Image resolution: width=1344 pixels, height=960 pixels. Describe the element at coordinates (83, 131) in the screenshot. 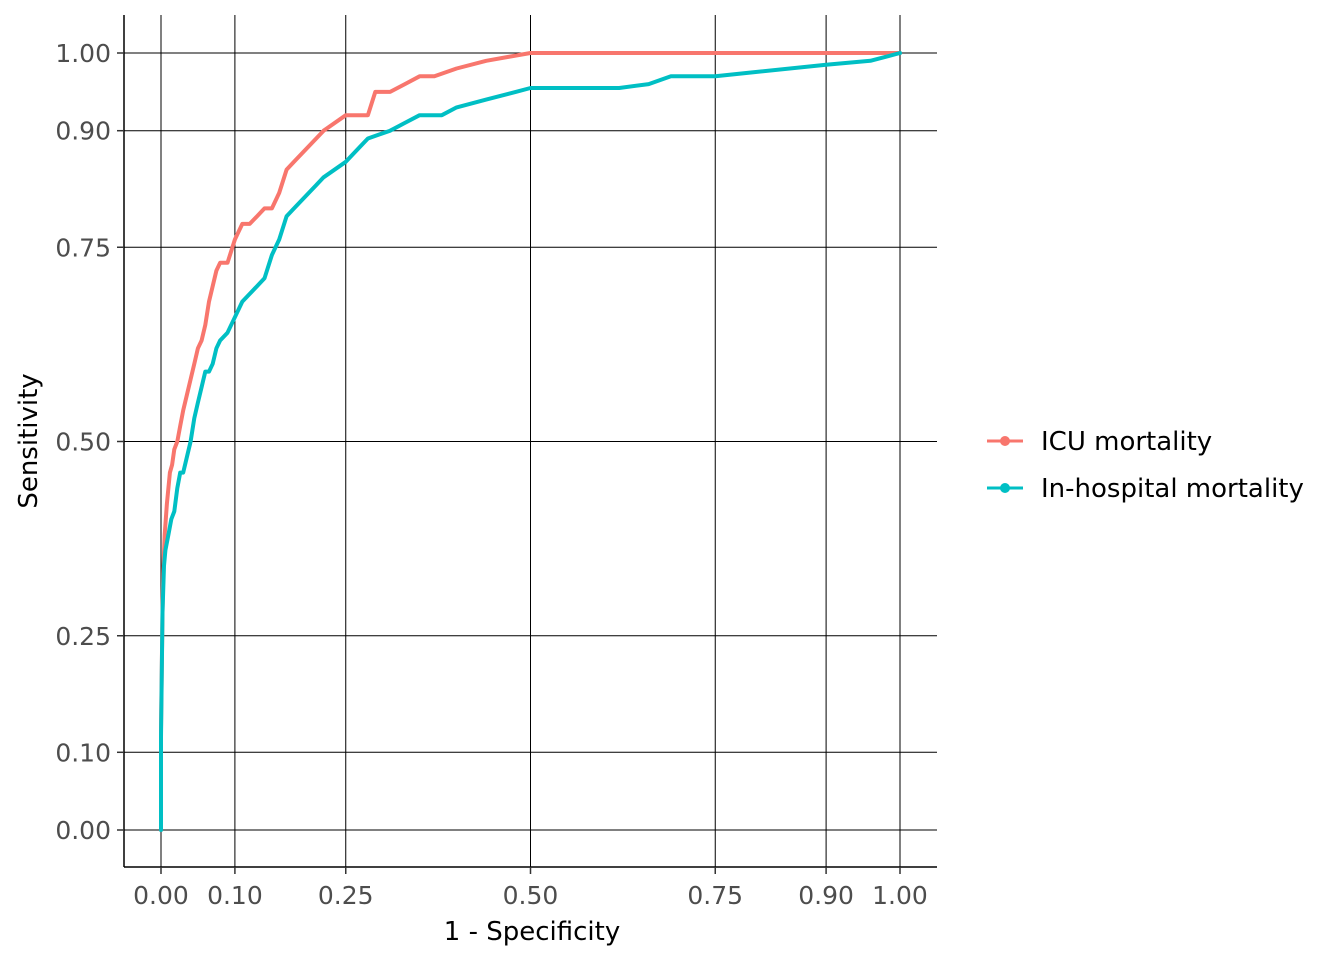

I see `y-tick-label-5: 0.90` at that location.